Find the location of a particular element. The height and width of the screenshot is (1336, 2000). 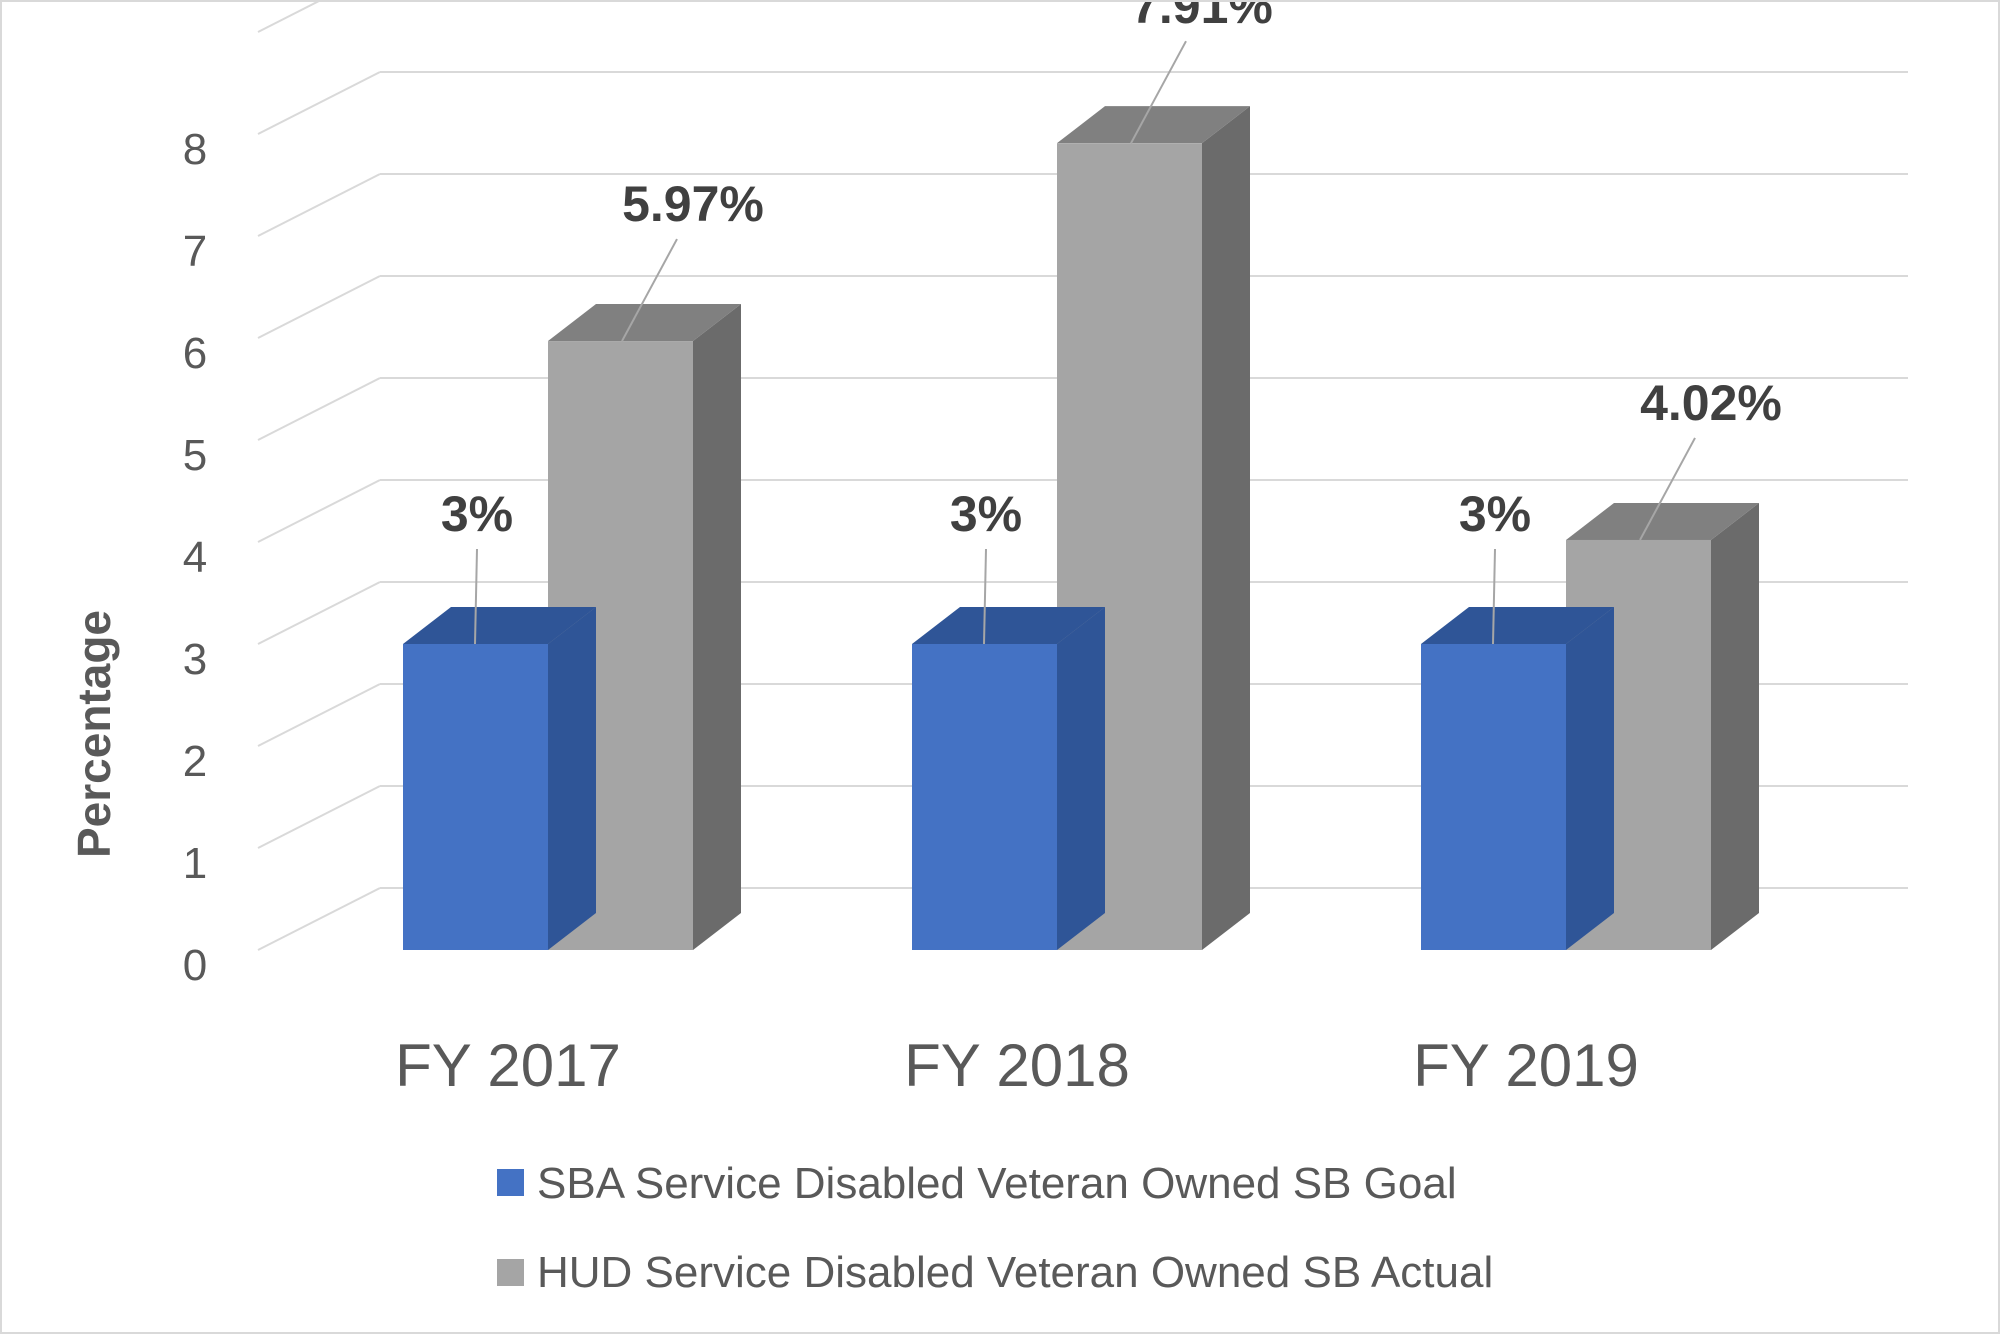

x-category-label: FY 2017 is located at coordinates (508, 1065).